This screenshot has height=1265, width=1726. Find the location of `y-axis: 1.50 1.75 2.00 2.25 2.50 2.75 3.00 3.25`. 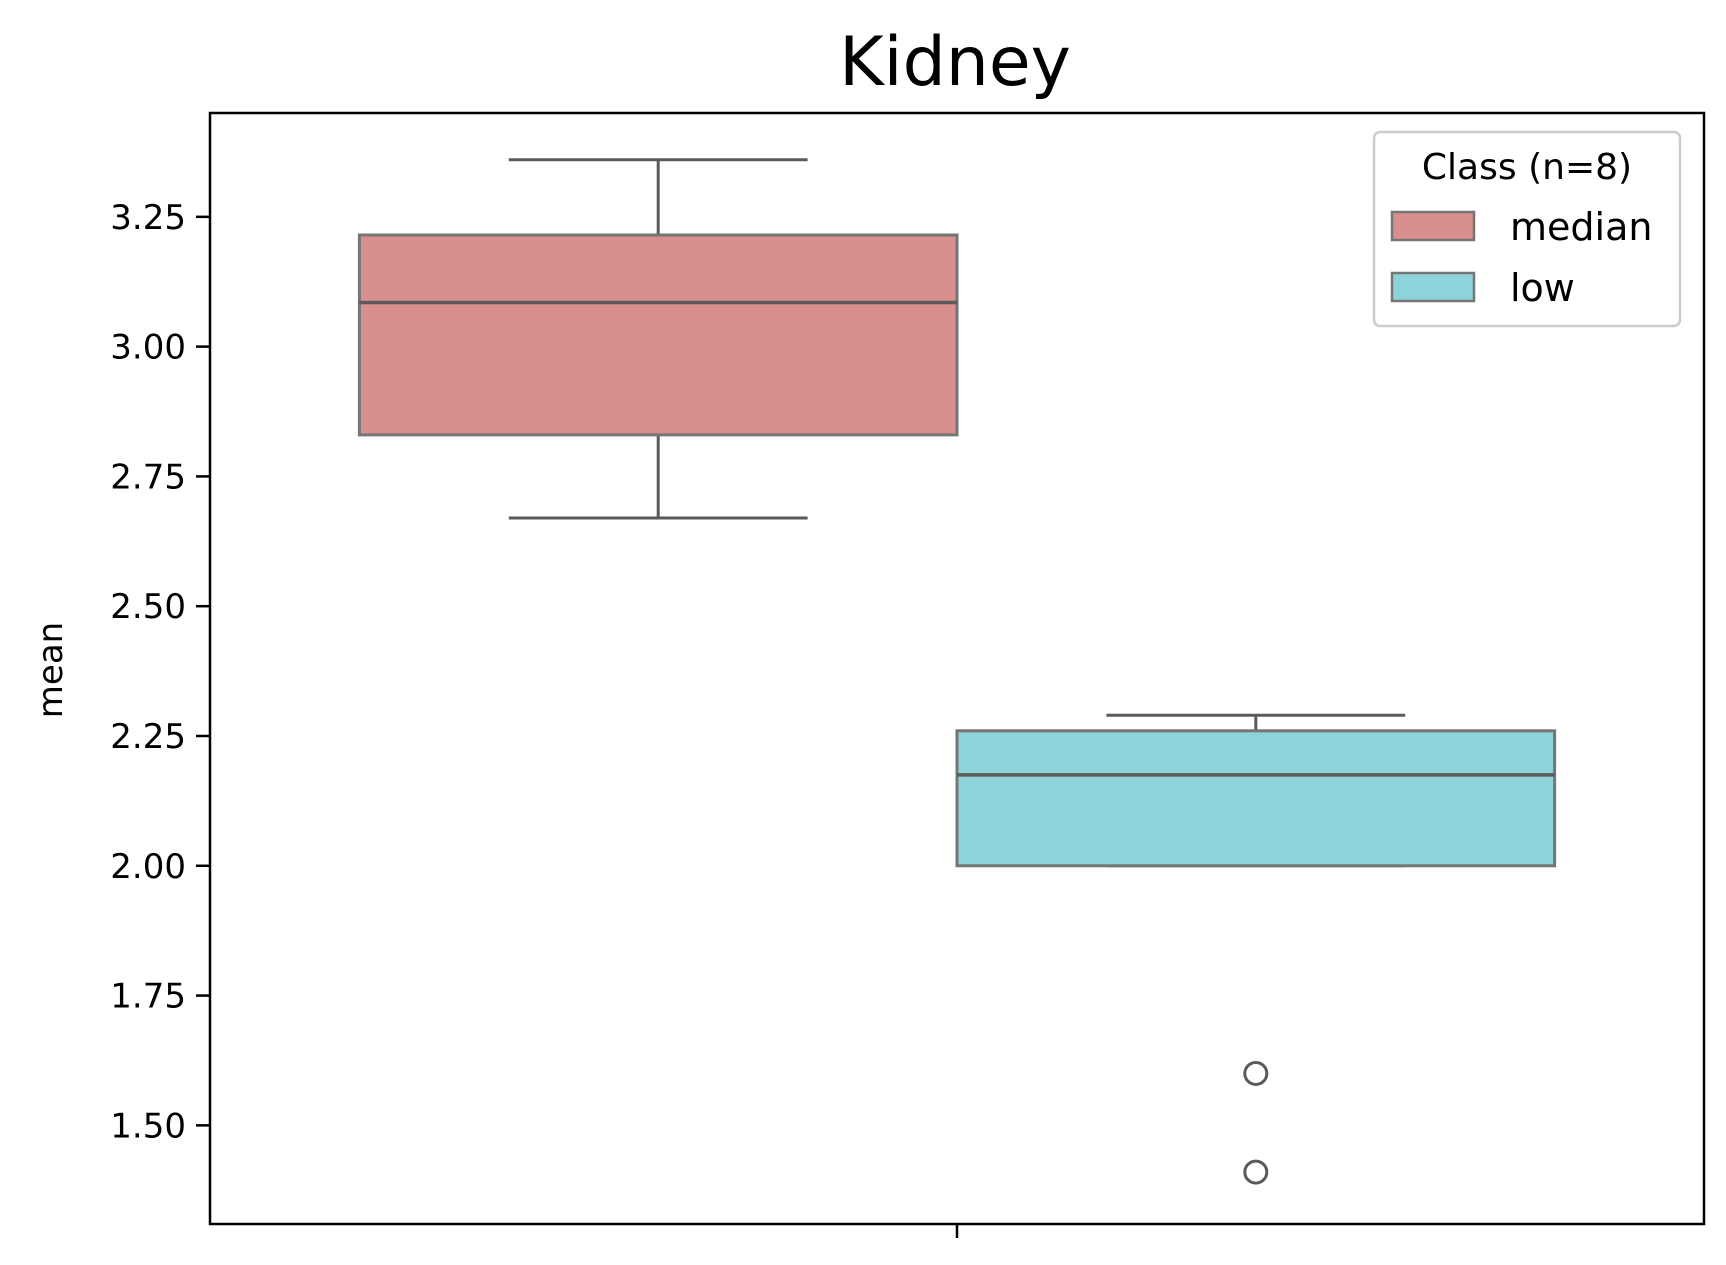

y-axis: 1.50 1.75 2.00 2.25 2.50 2.75 3.00 3.25 is located at coordinates (160, 672).